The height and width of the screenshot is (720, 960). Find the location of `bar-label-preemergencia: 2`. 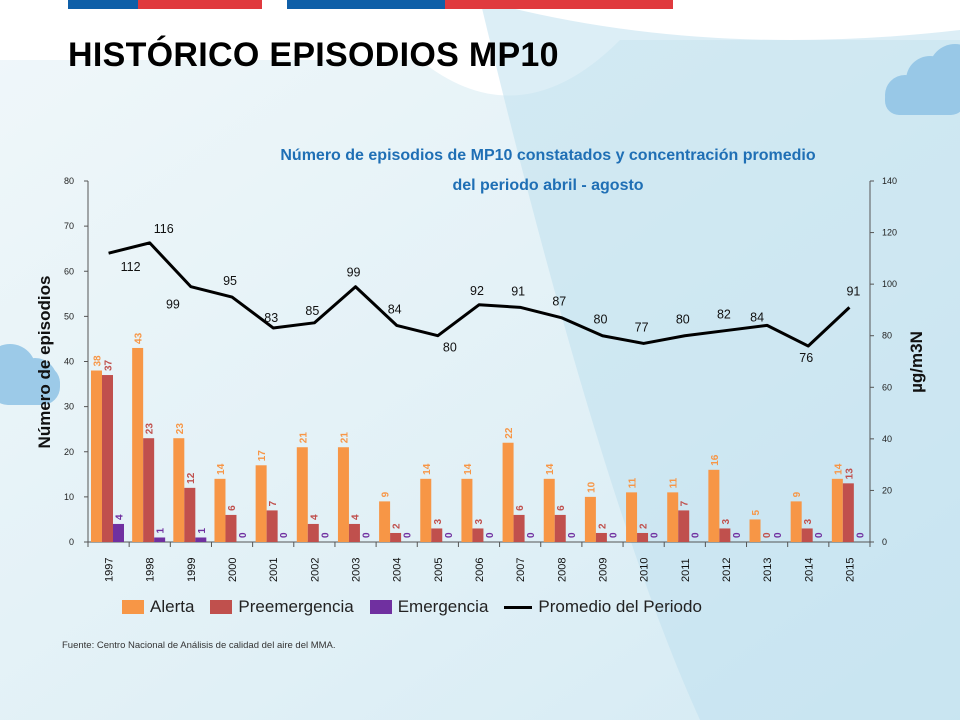

bar-label-preemergencia: 2 is located at coordinates (397, 526).